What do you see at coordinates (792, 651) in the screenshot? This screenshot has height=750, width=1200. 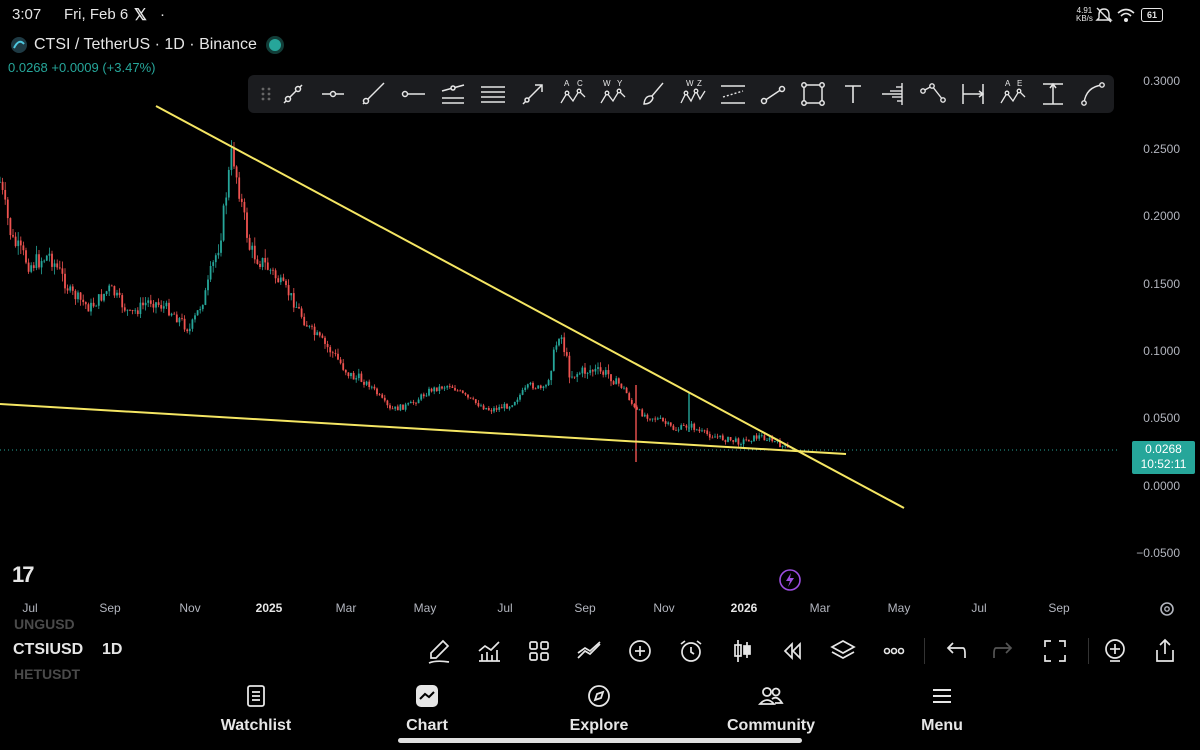 I see `replay-icon` at bounding box center [792, 651].